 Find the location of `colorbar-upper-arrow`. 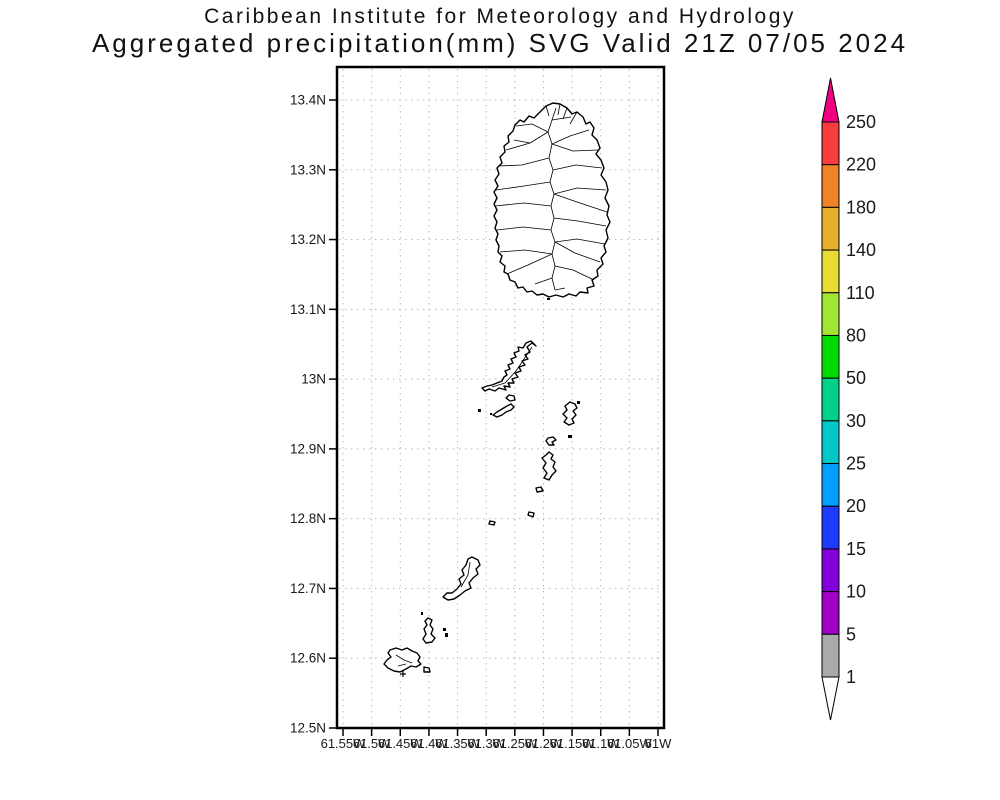

colorbar-upper-arrow is located at coordinates (830, 100).